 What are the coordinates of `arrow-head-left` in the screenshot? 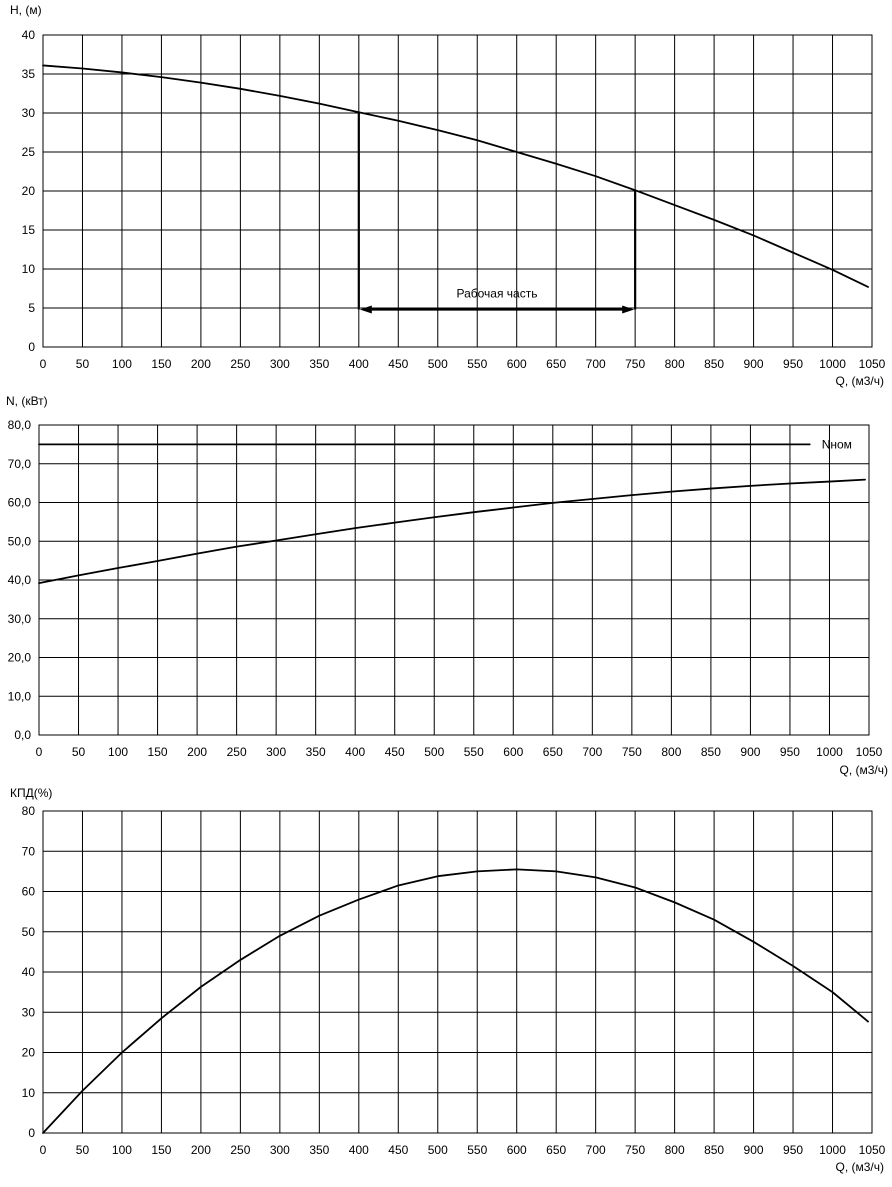 It's located at (365, 309).